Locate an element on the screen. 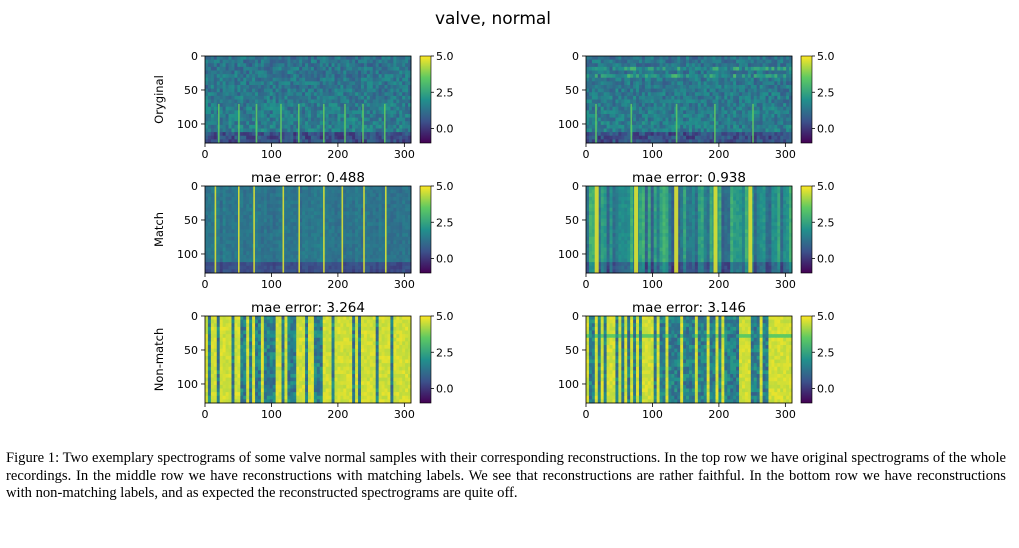 This screenshot has height=548, width=1019. panel-title-mae: mae error: 3.264 is located at coordinates (308, 308).